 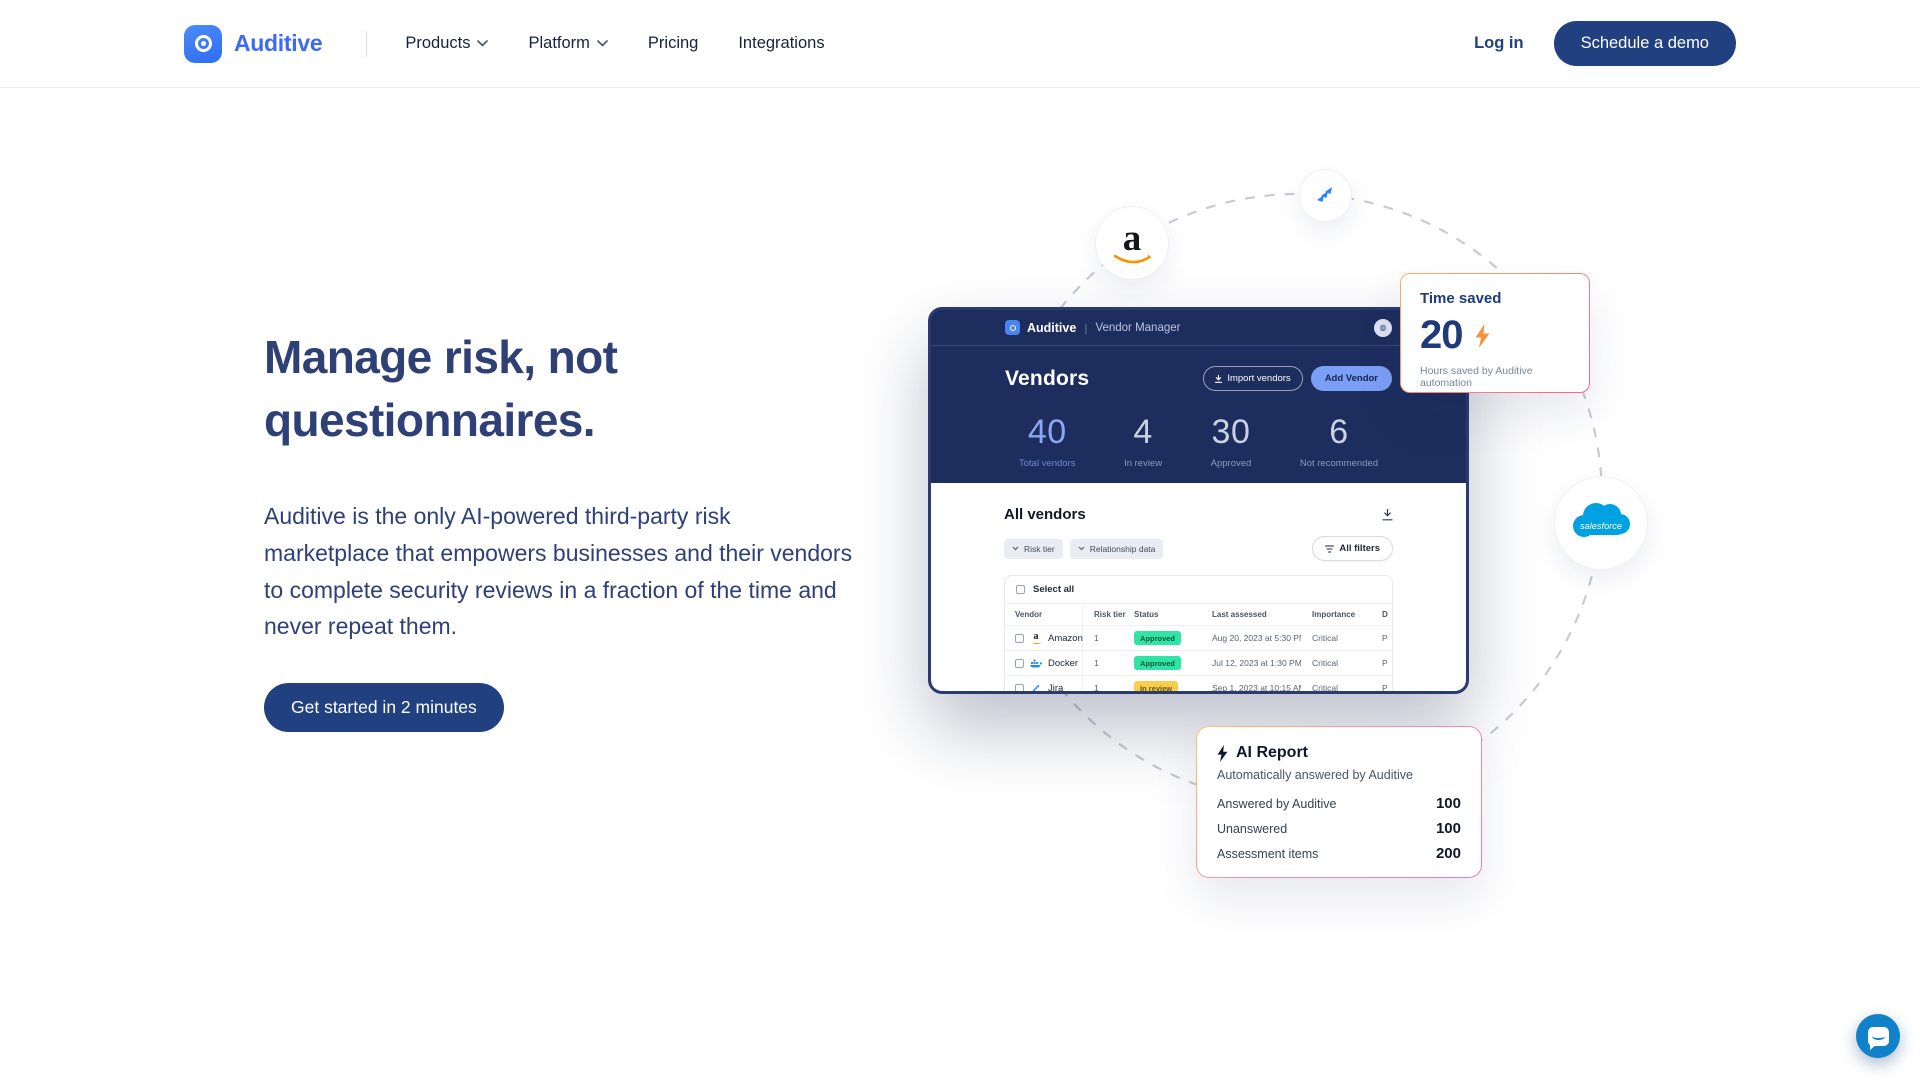 What do you see at coordinates (1476, 377) in the screenshot?
I see `time-saved-caption: Hours saved by Auditive automation` at bounding box center [1476, 377].